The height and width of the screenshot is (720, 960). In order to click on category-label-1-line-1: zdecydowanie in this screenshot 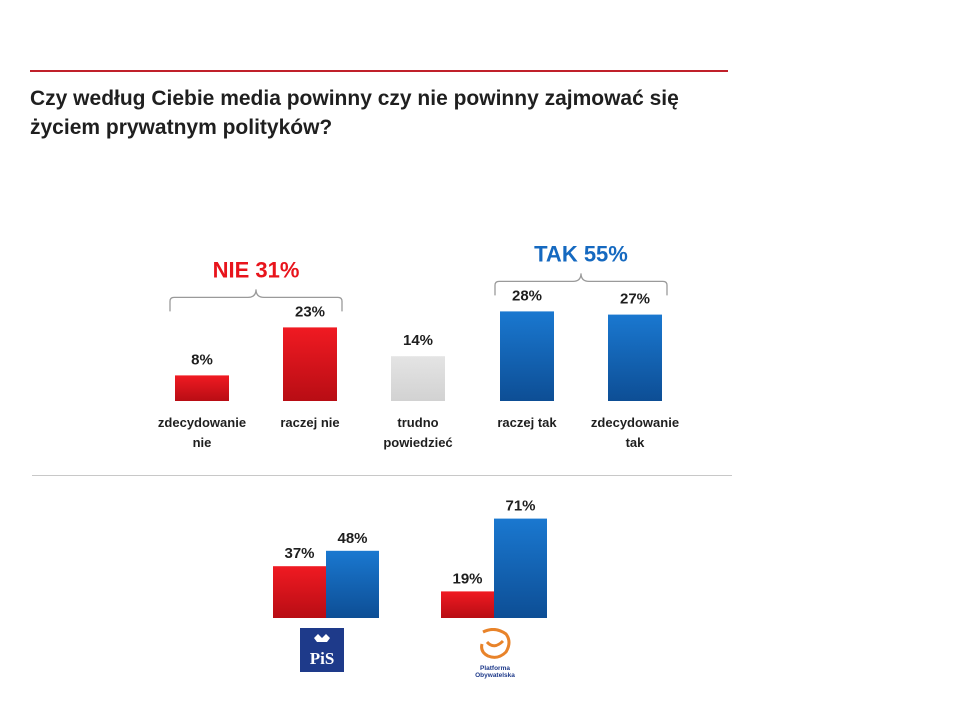, I will do `click(202, 422)`.